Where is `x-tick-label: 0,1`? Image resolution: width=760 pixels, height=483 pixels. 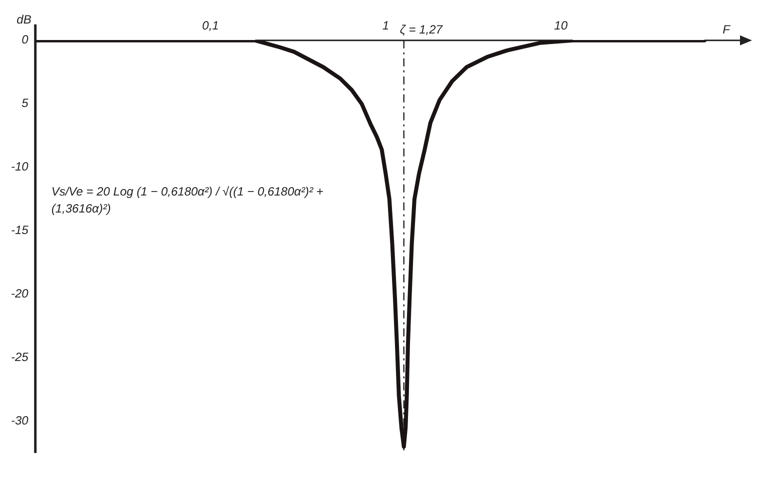 x-tick-label: 0,1 is located at coordinates (210, 25).